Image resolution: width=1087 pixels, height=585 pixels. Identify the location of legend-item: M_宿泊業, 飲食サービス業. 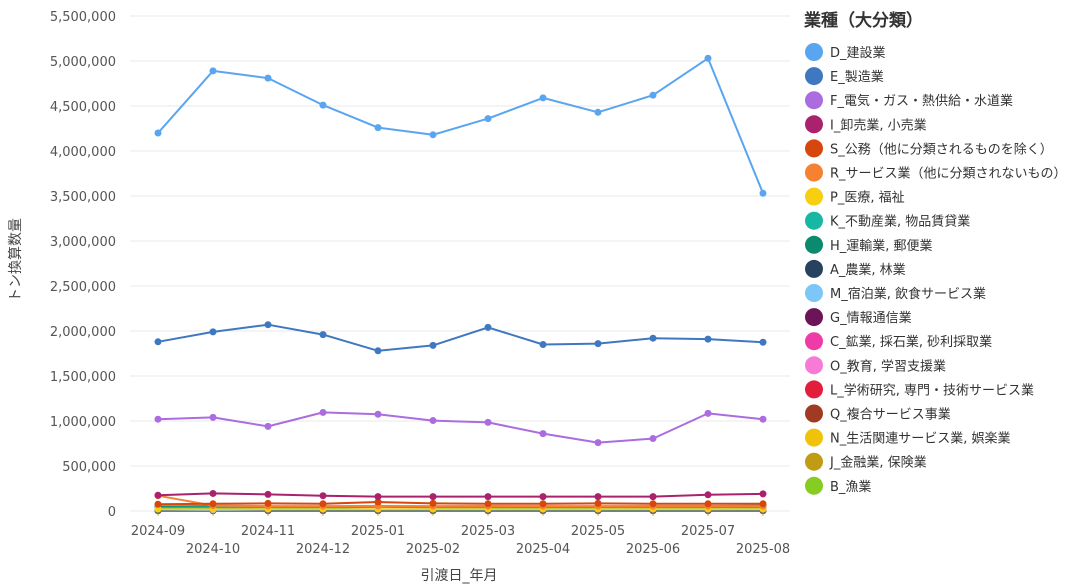
(895, 293).